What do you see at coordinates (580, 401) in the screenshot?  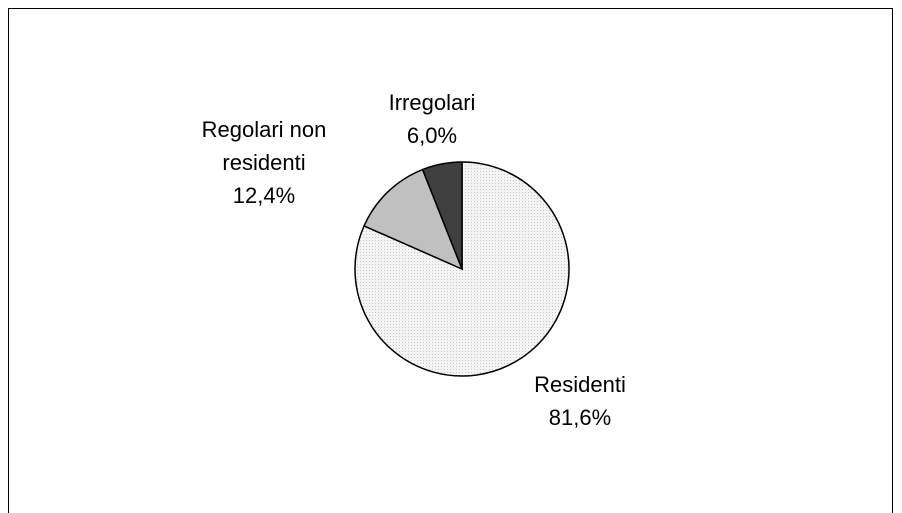 I see `slice-label: Residenti 81,6%` at bounding box center [580, 401].